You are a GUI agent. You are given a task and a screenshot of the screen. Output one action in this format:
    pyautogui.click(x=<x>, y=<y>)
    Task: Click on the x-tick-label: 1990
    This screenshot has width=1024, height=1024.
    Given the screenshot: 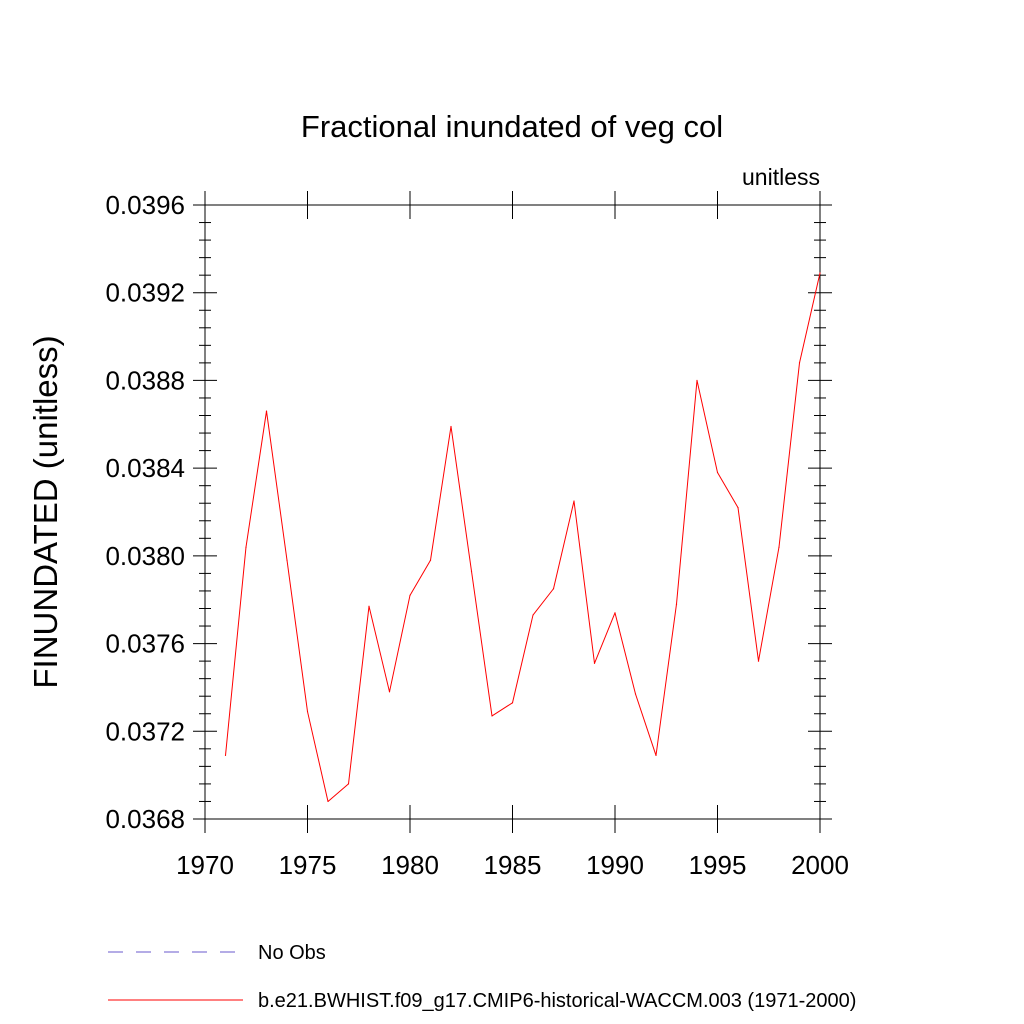 What is the action you would take?
    pyautogui.click(x=615, y=865)
    